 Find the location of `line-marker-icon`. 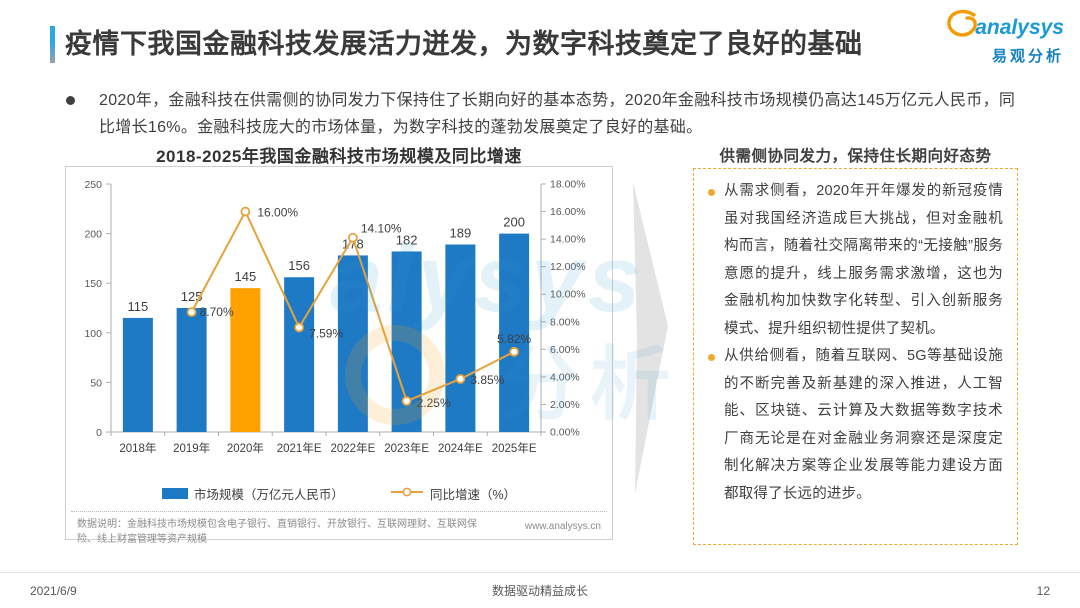

line-marker-icon is located at coordinates (407, 493).